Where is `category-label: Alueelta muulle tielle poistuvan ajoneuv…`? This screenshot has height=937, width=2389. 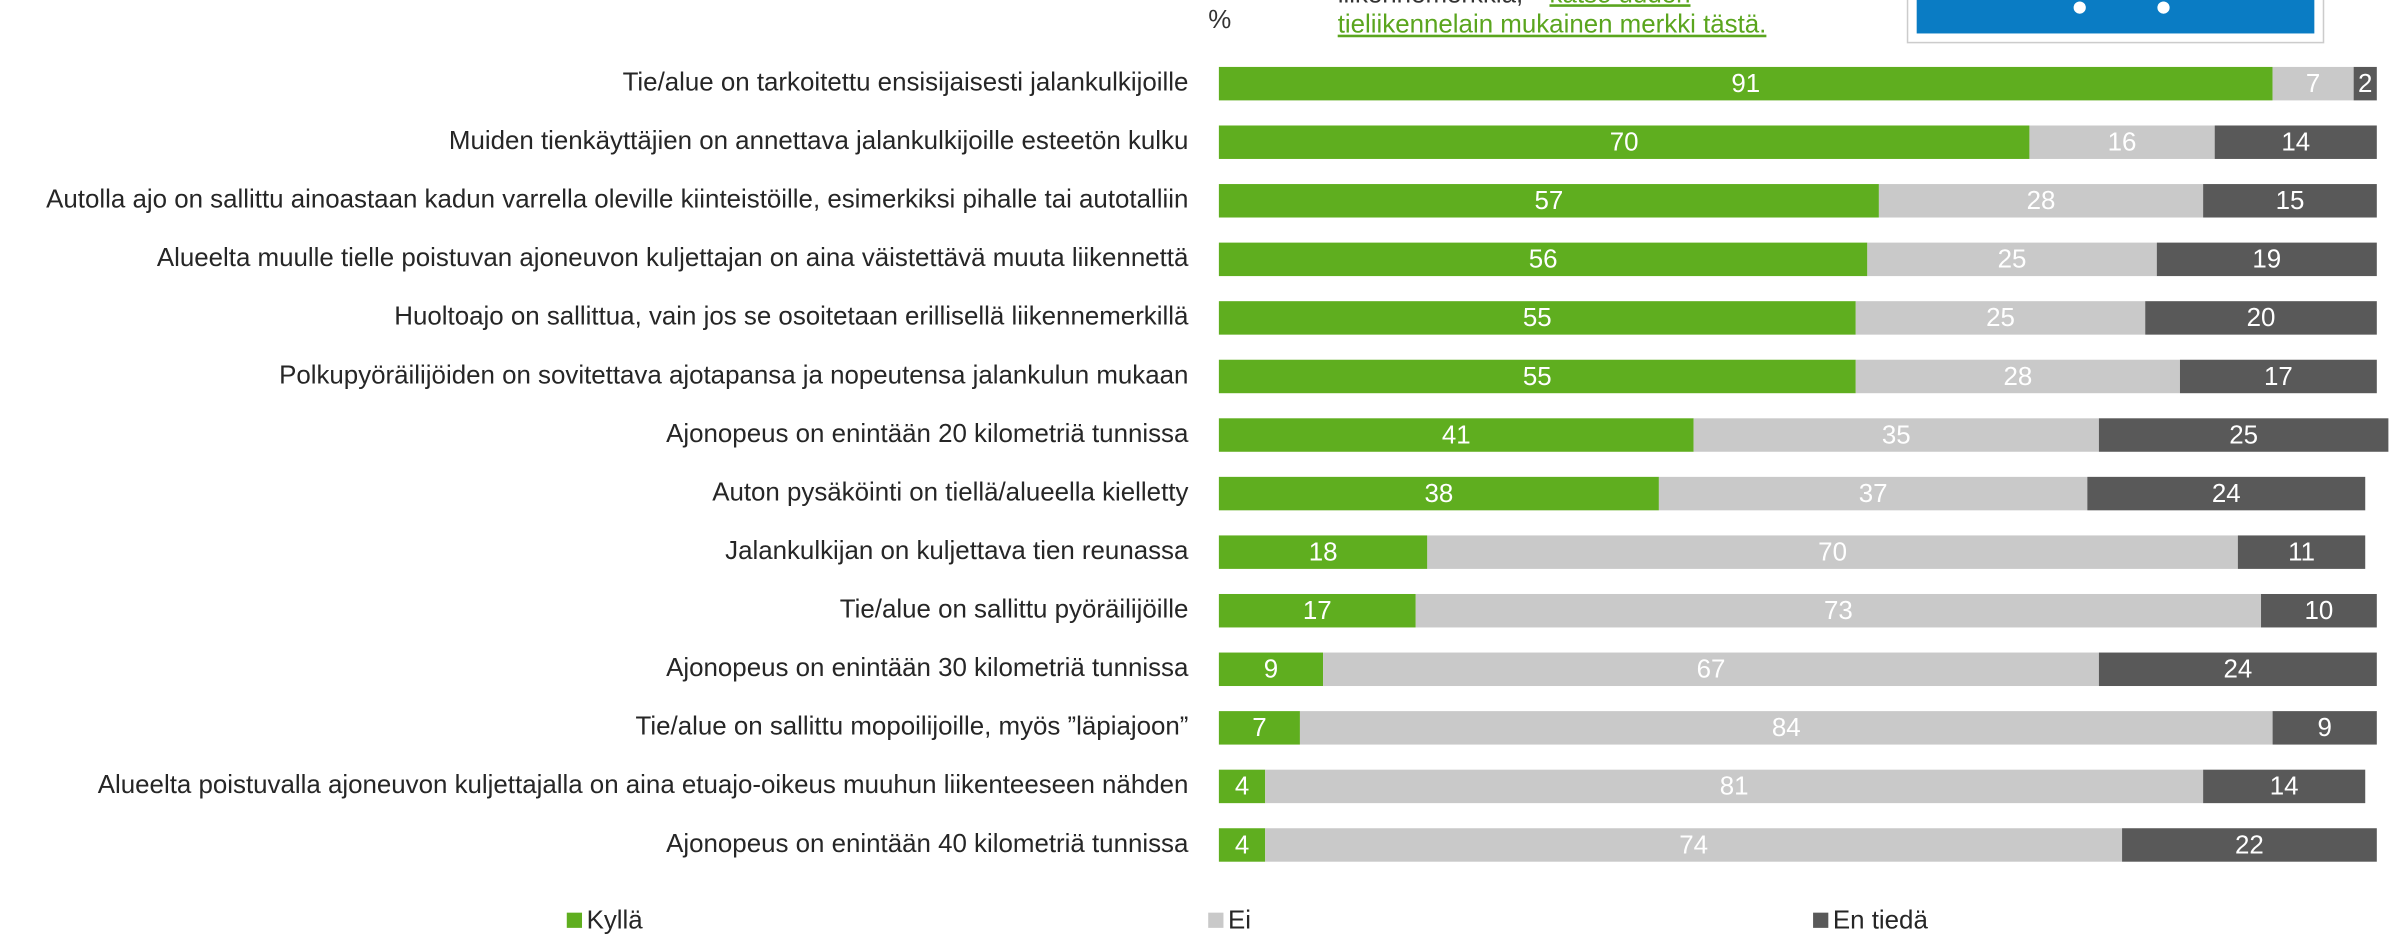
category-label: Alueelta muulle tielle poistuvan ajoneuv… is located at coordinates (673, 258).